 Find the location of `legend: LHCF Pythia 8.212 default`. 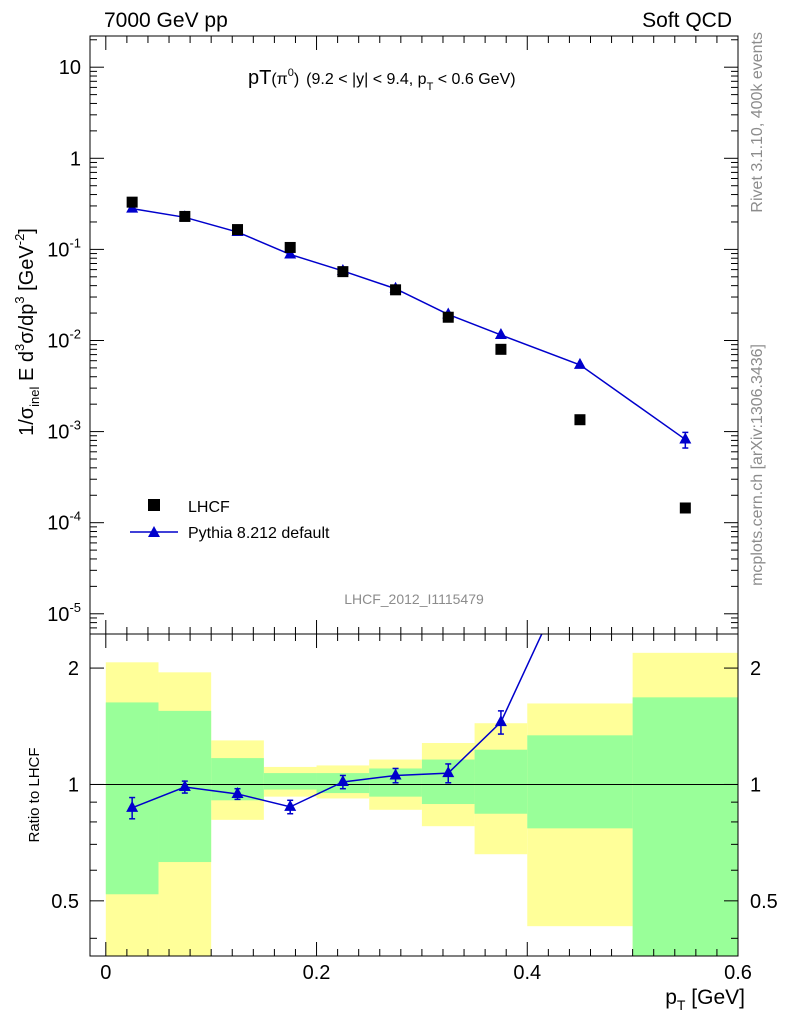

legend: LHCF Pythia 8.212 default is located at coordinates (230, 520).